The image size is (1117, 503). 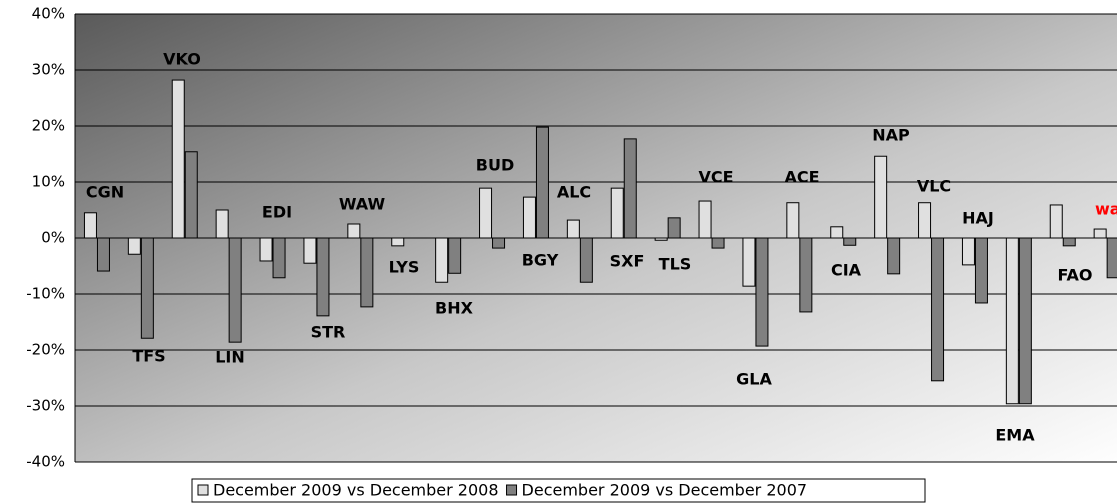 I want to click on y-tick-label: -40%, so click(x=45, y=462).